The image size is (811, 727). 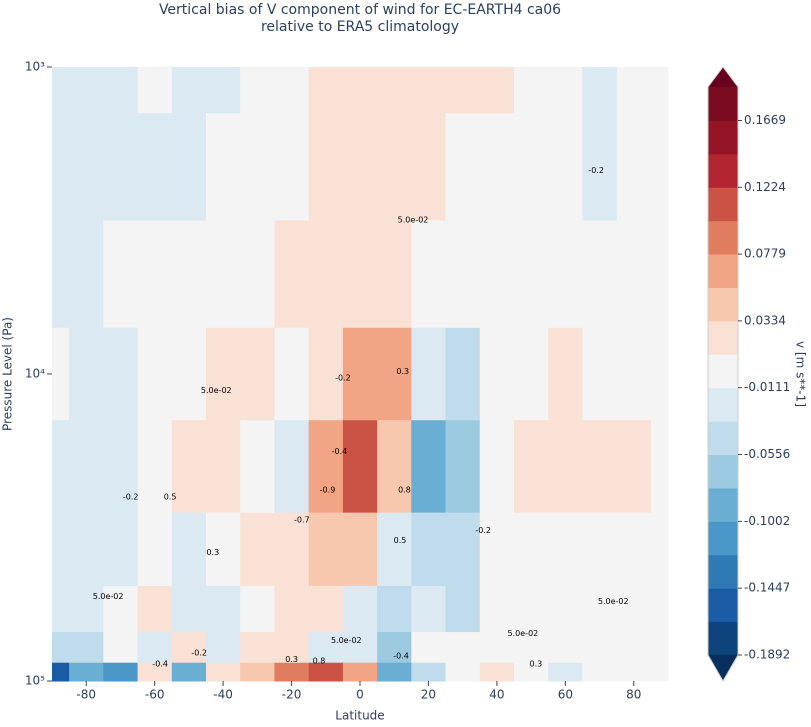 What do you see at coordinates (633, 695) in the screenshot?
I see `x-tick-label: 80` at bounding box center [633, 695].